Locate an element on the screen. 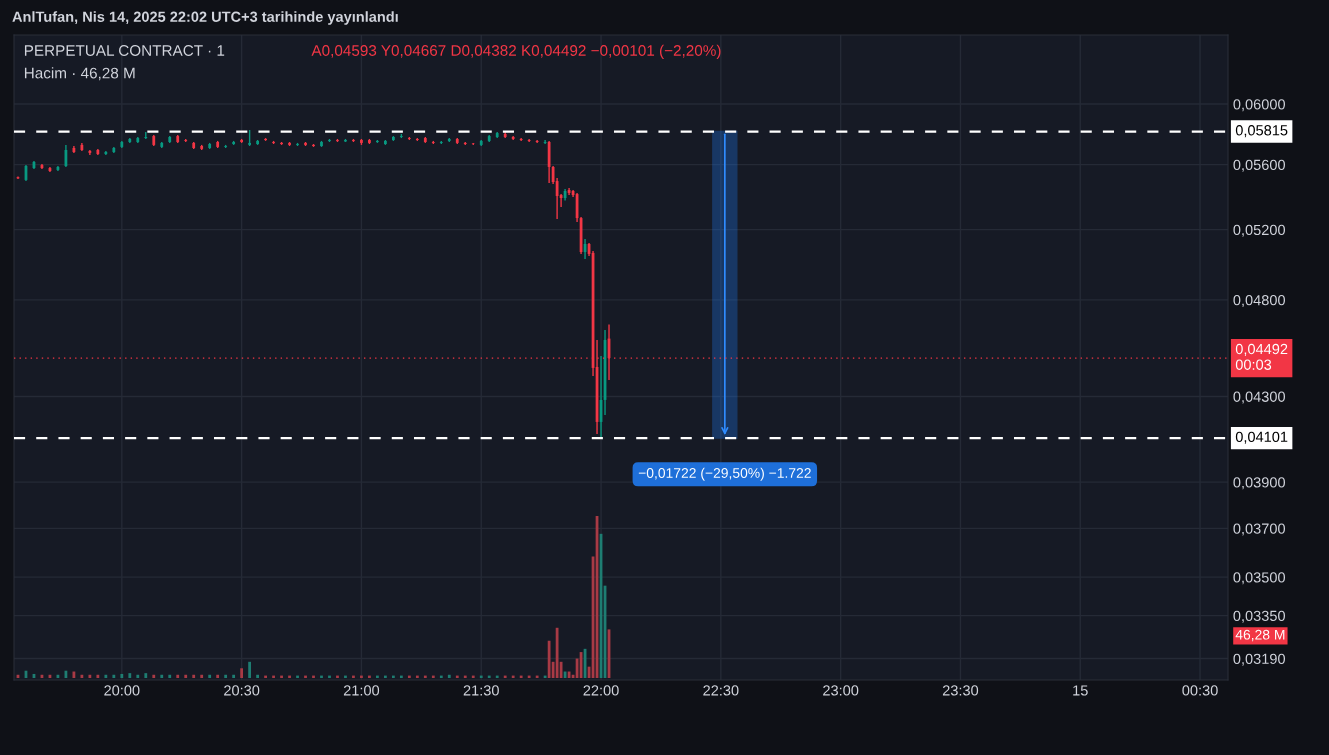 This screenshot has width=1329, height=755. text: AnlTufan, Nis 14, 2025 22:02 UTC+3 tarihinde yayınlandı is located at coordinates (205, 18).